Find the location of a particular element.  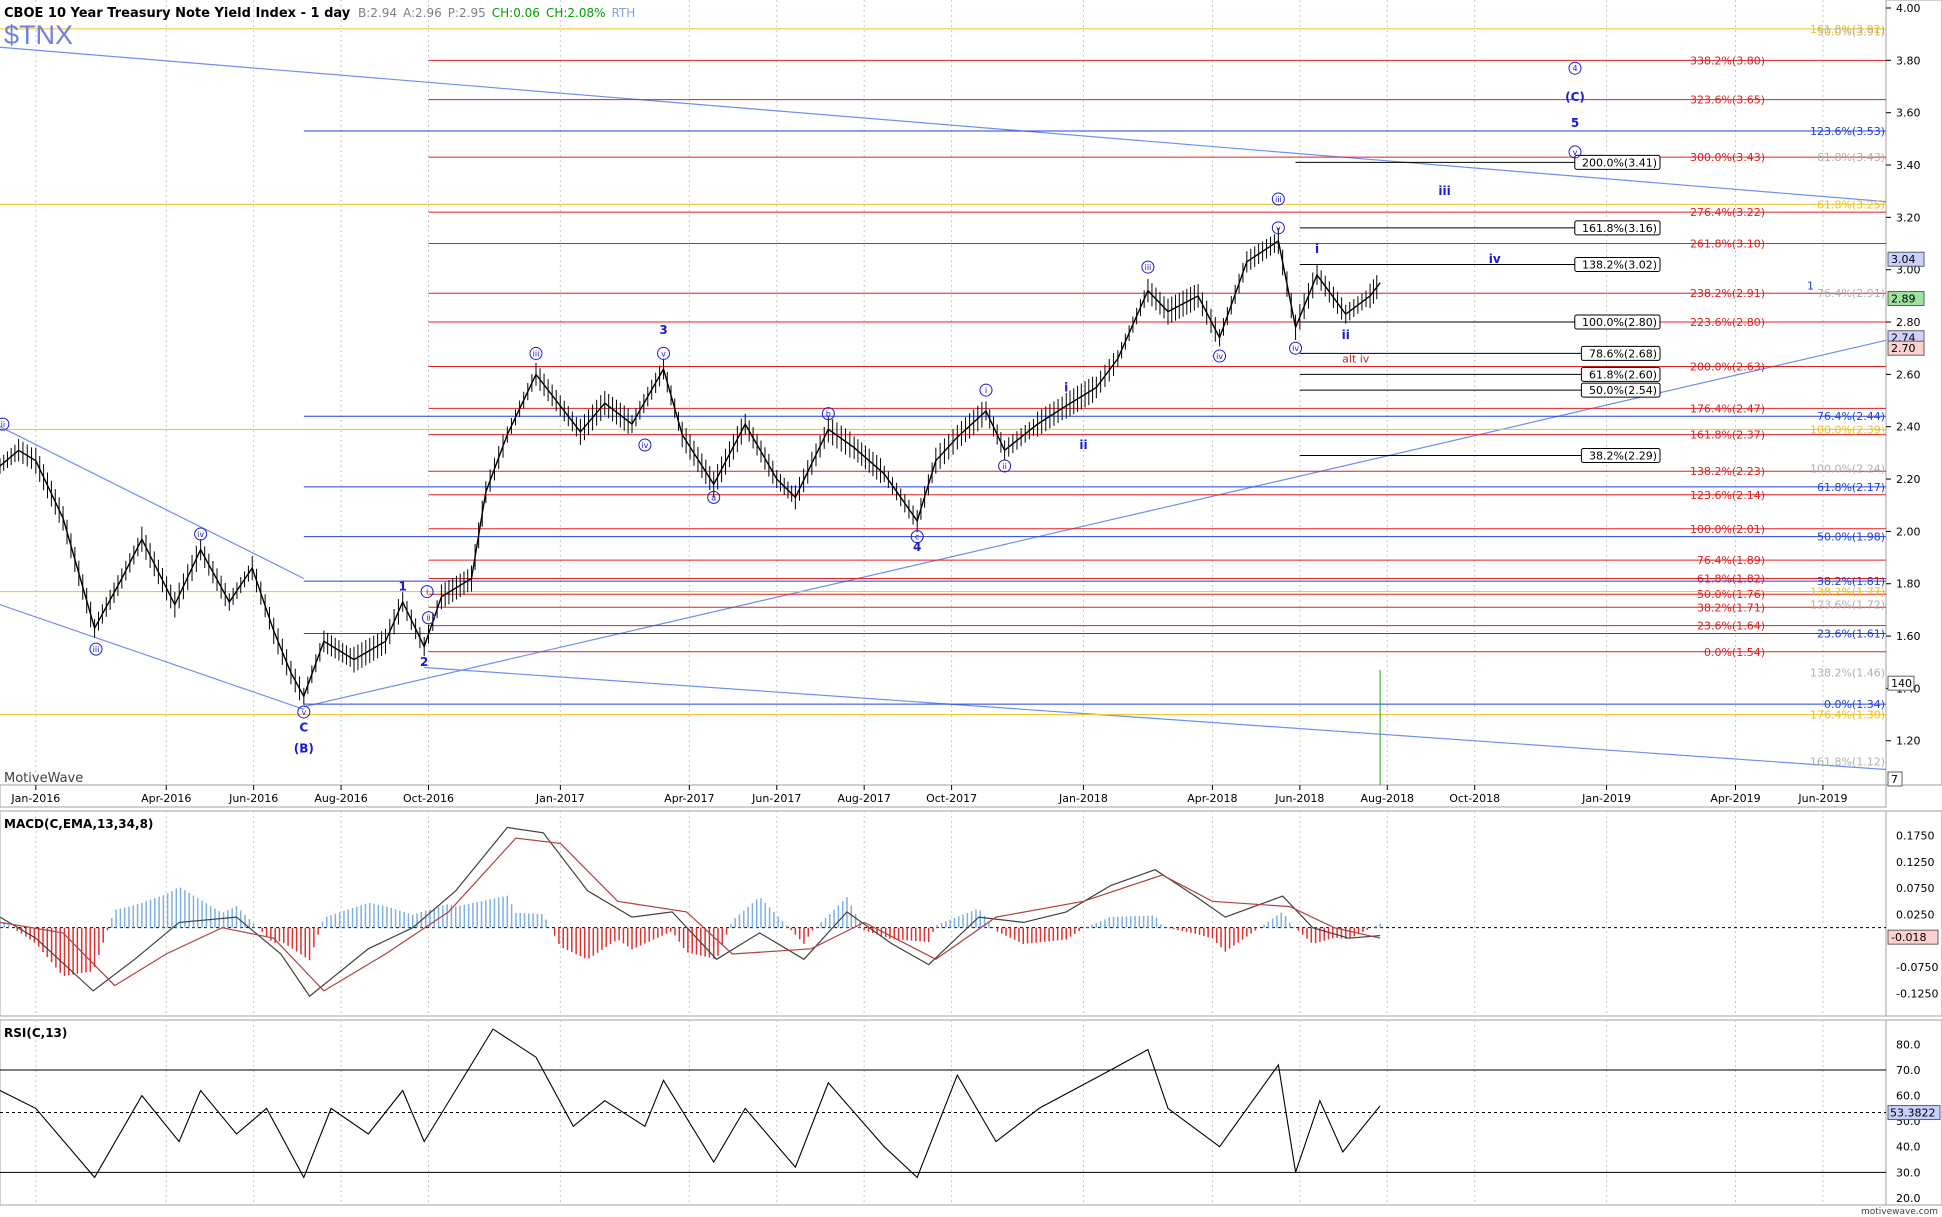

x-tick-label: Aug-2017 is located at coordinates (863, 798).